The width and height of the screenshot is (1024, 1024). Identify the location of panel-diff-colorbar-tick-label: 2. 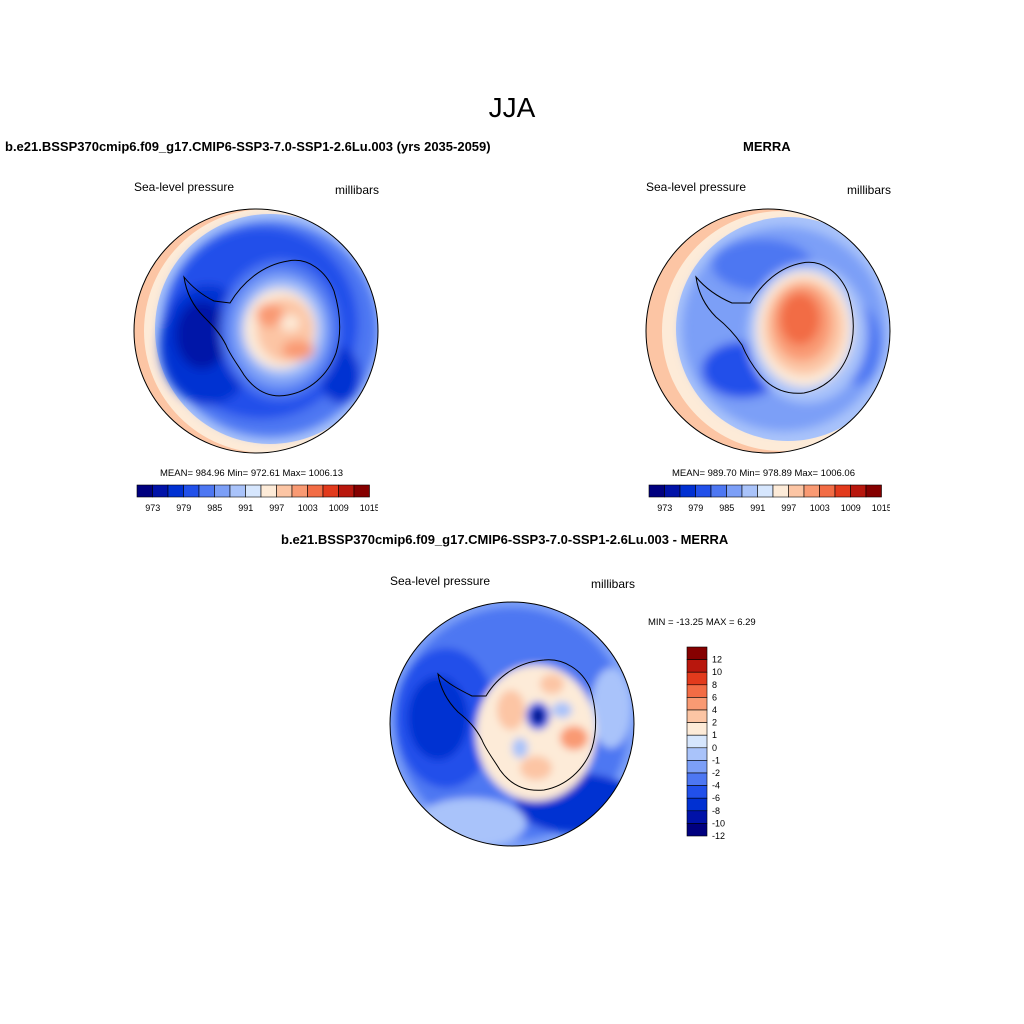
(714, 723).